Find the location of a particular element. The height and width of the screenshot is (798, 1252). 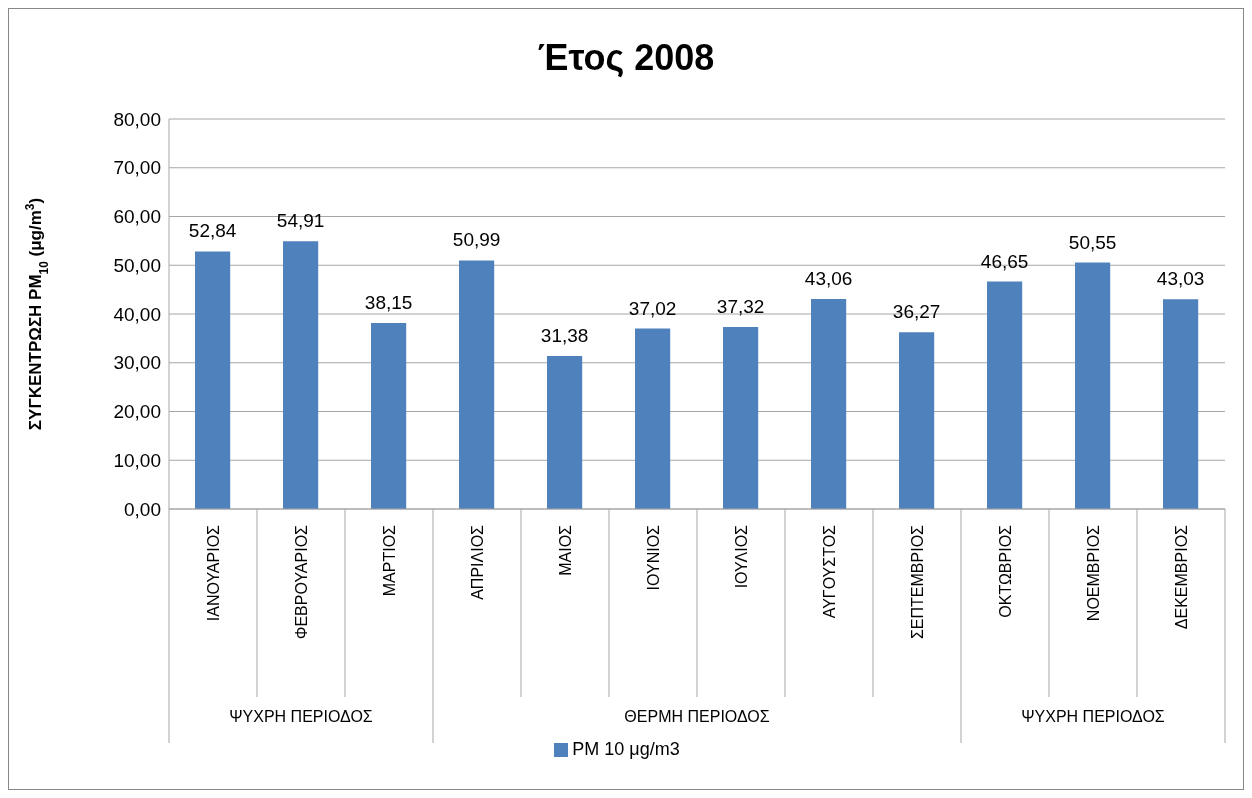

data-label: 43,03 is located at coordinates (1180, 279).